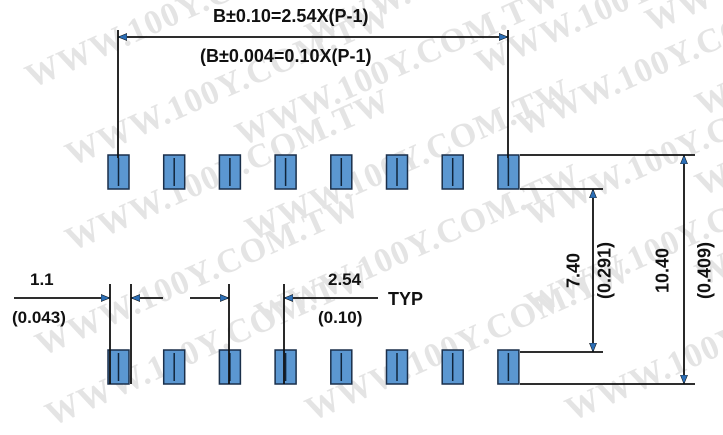 This screenshot has width=723, height=435. I want to click on row-spacing-dimensions, so click(607, 269).